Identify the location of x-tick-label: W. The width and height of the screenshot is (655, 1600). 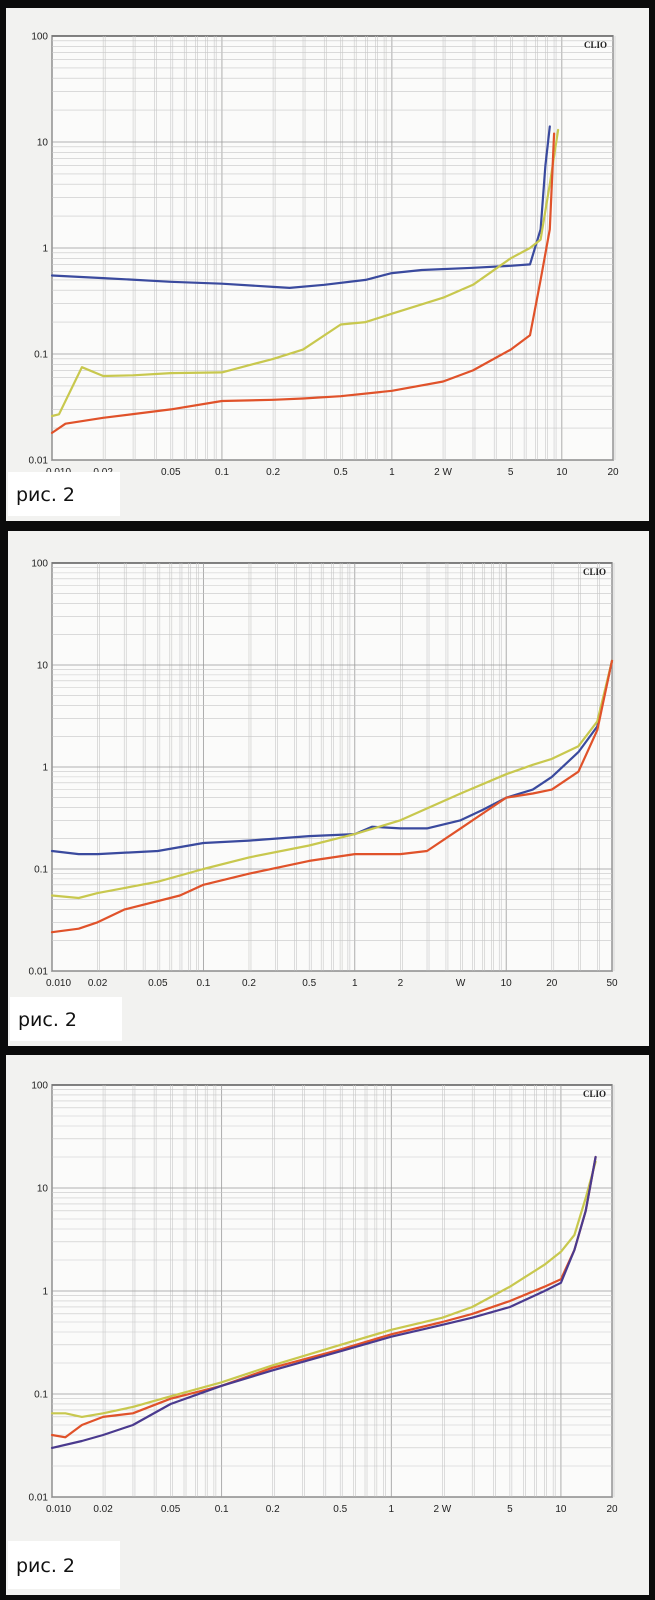
(461, 983).